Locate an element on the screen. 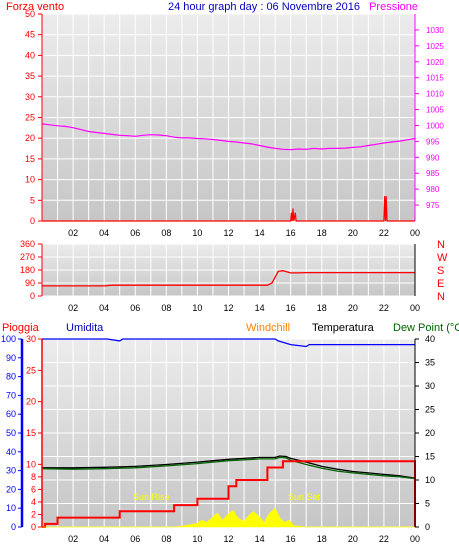  y-tick-label-rain: 4 is located at coordinates (33, 502).